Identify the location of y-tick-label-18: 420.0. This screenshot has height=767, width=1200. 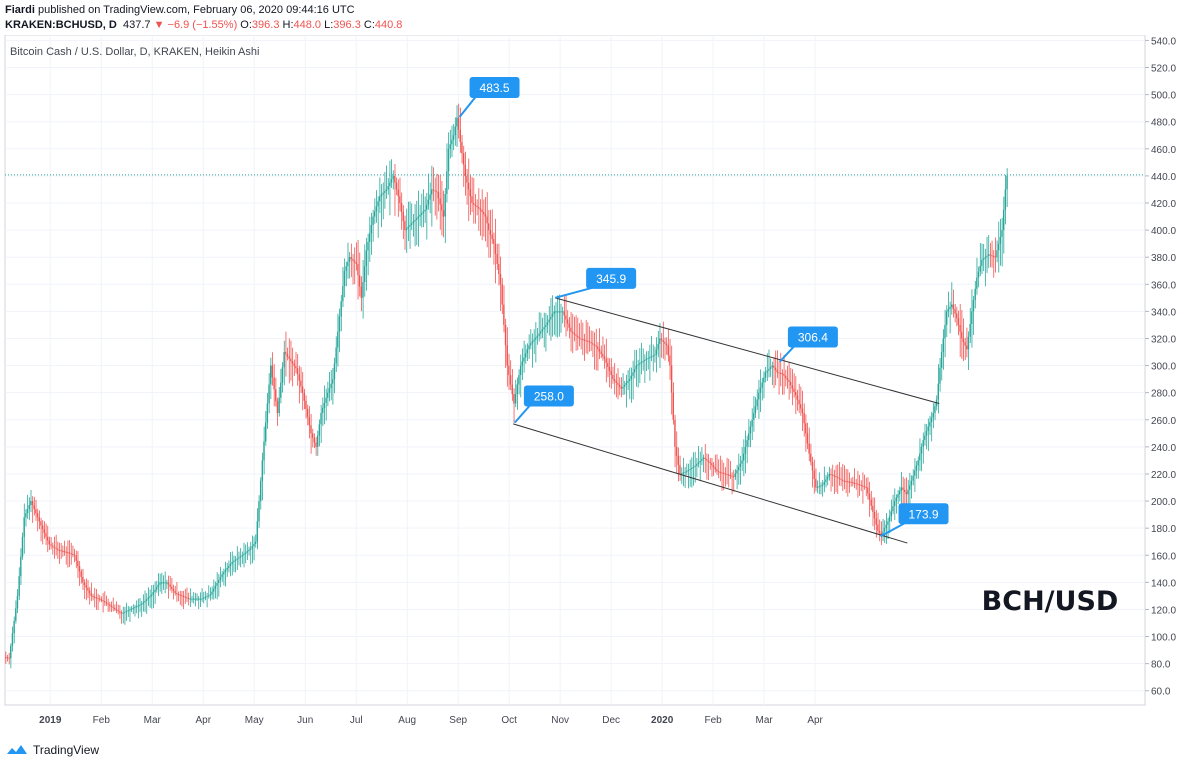
(1163, 204).